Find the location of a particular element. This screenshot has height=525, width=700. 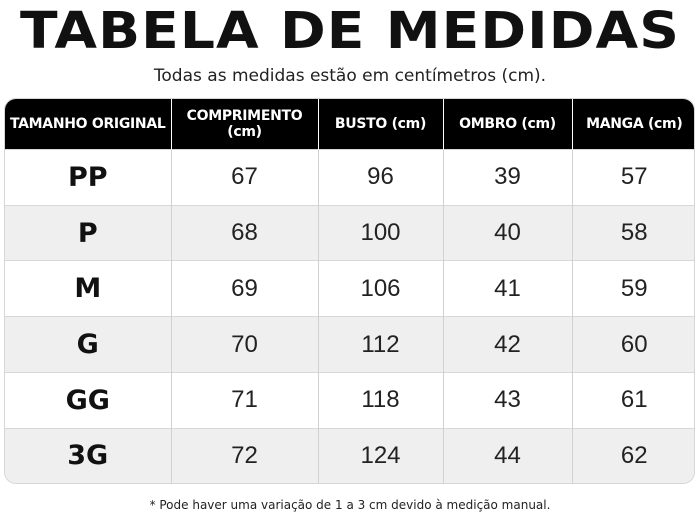

cell-sleeve: 59 is located at coordinates (632, 288).